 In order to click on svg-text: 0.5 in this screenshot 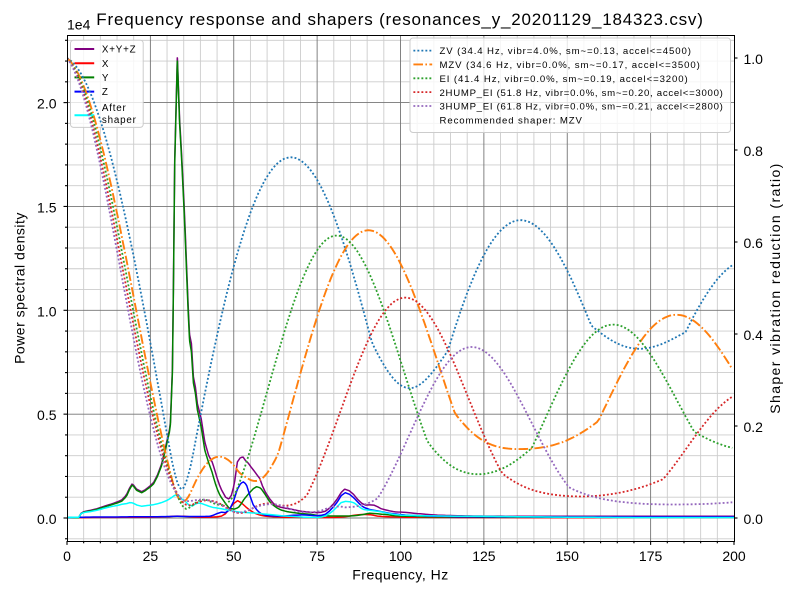, I will do `click(47, 415)`.